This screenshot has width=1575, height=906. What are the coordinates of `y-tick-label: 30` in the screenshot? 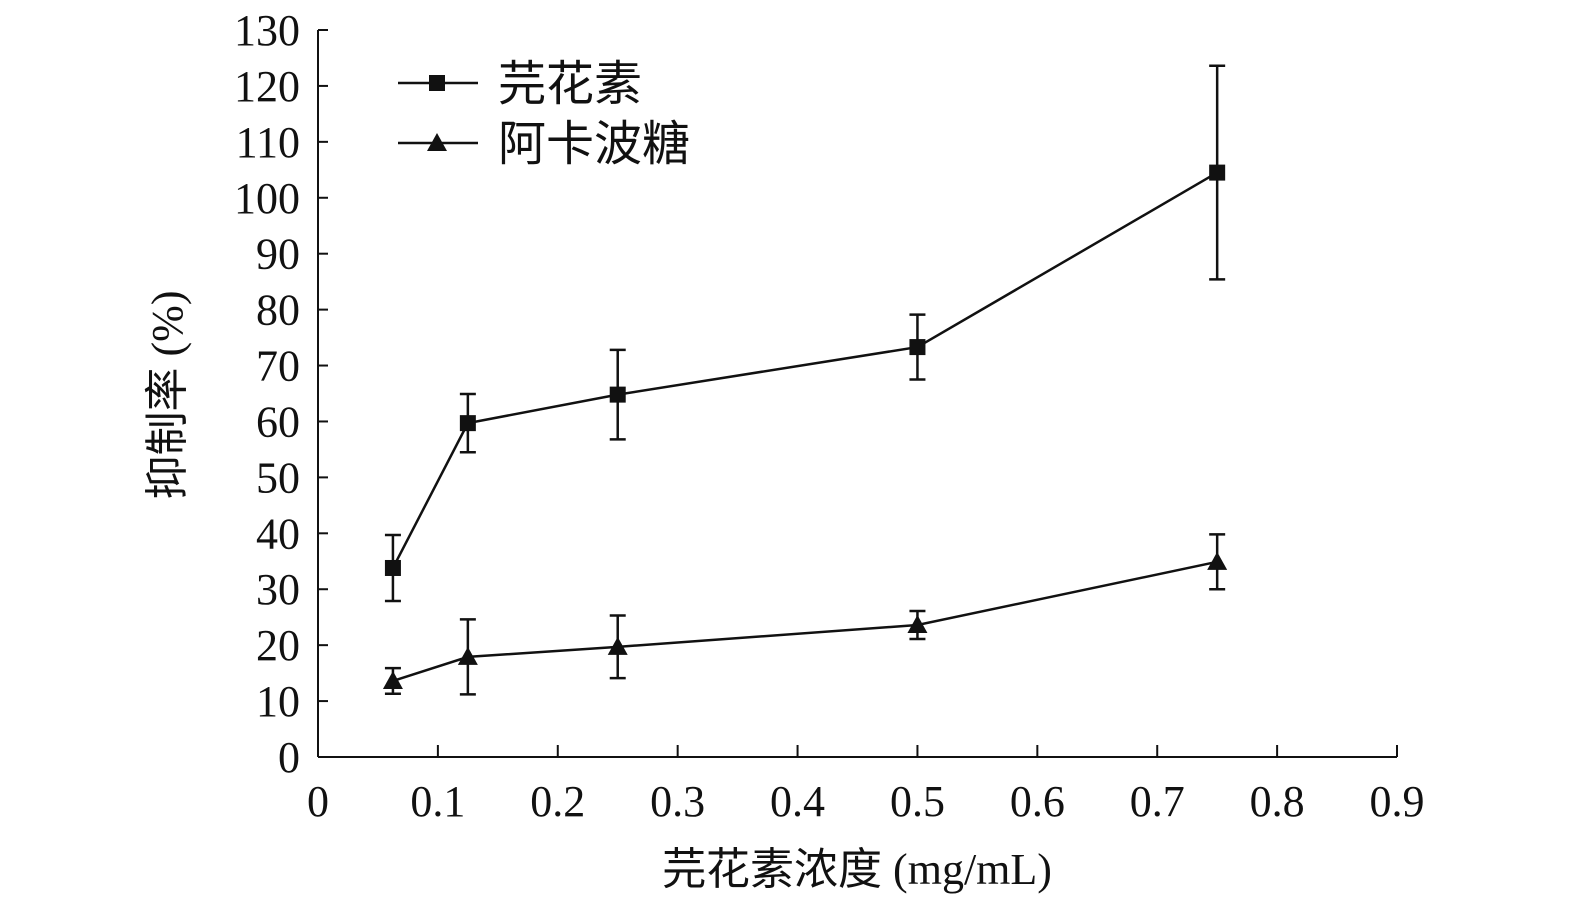 It's located at (278, 589).